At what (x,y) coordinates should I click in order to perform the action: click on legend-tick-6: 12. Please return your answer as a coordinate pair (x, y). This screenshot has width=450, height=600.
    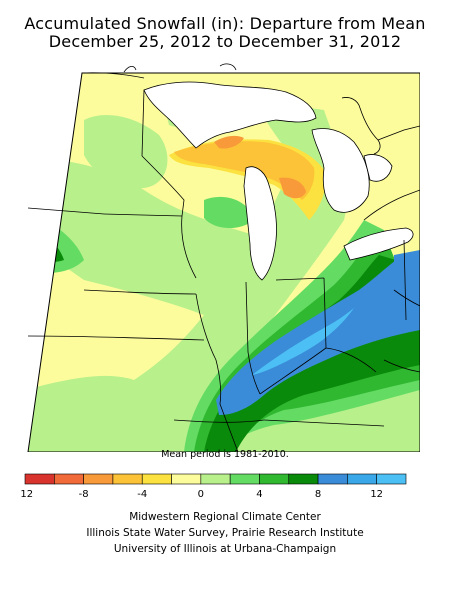
    Looking at the image, I should click on (376, 494).